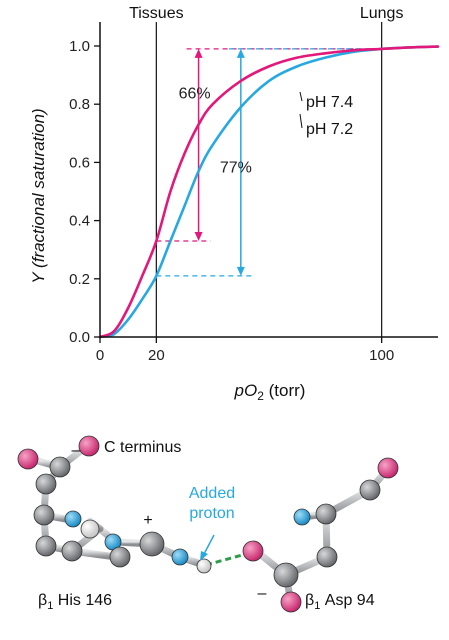 This screenshot has height=640, width=449. I want to click on annotation-label-66: 66%, so click(195, 93).